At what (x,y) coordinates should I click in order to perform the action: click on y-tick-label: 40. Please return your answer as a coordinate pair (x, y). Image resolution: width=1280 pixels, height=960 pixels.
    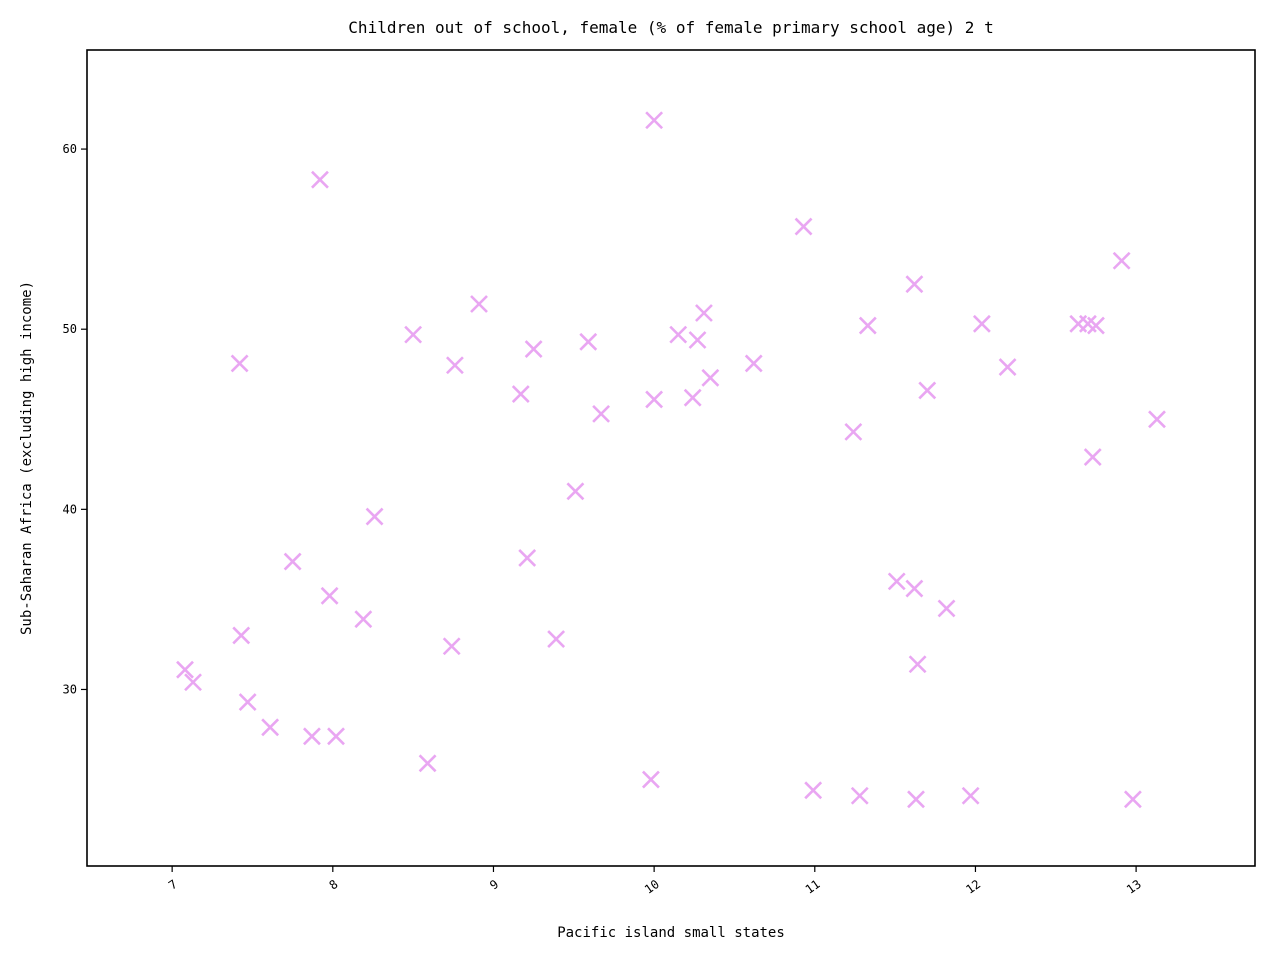
    Looking at the image, I should click on (70, 509).